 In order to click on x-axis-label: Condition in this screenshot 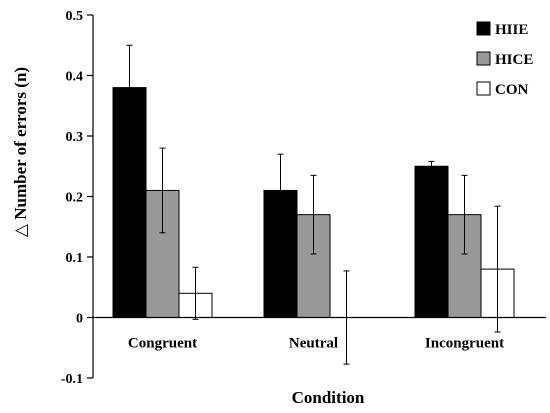, I will do `click(328, 397)`.